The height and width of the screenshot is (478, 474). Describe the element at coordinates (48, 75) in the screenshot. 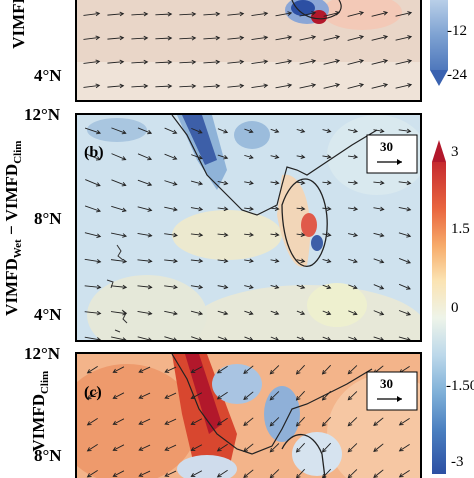

I see `panel-a-lat-4N: 4°N` at that location.